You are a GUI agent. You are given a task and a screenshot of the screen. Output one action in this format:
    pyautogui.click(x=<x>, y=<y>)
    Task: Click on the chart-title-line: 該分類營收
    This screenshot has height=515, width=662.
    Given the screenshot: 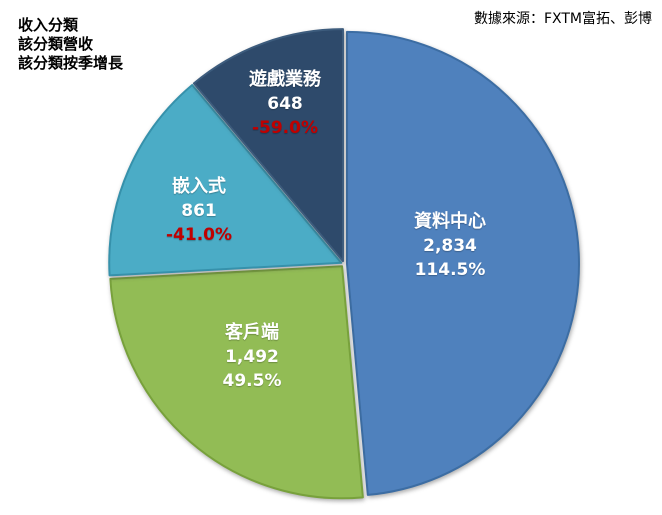 What is the action you would take?
    pyautogui.click(x=56, y=44)
    